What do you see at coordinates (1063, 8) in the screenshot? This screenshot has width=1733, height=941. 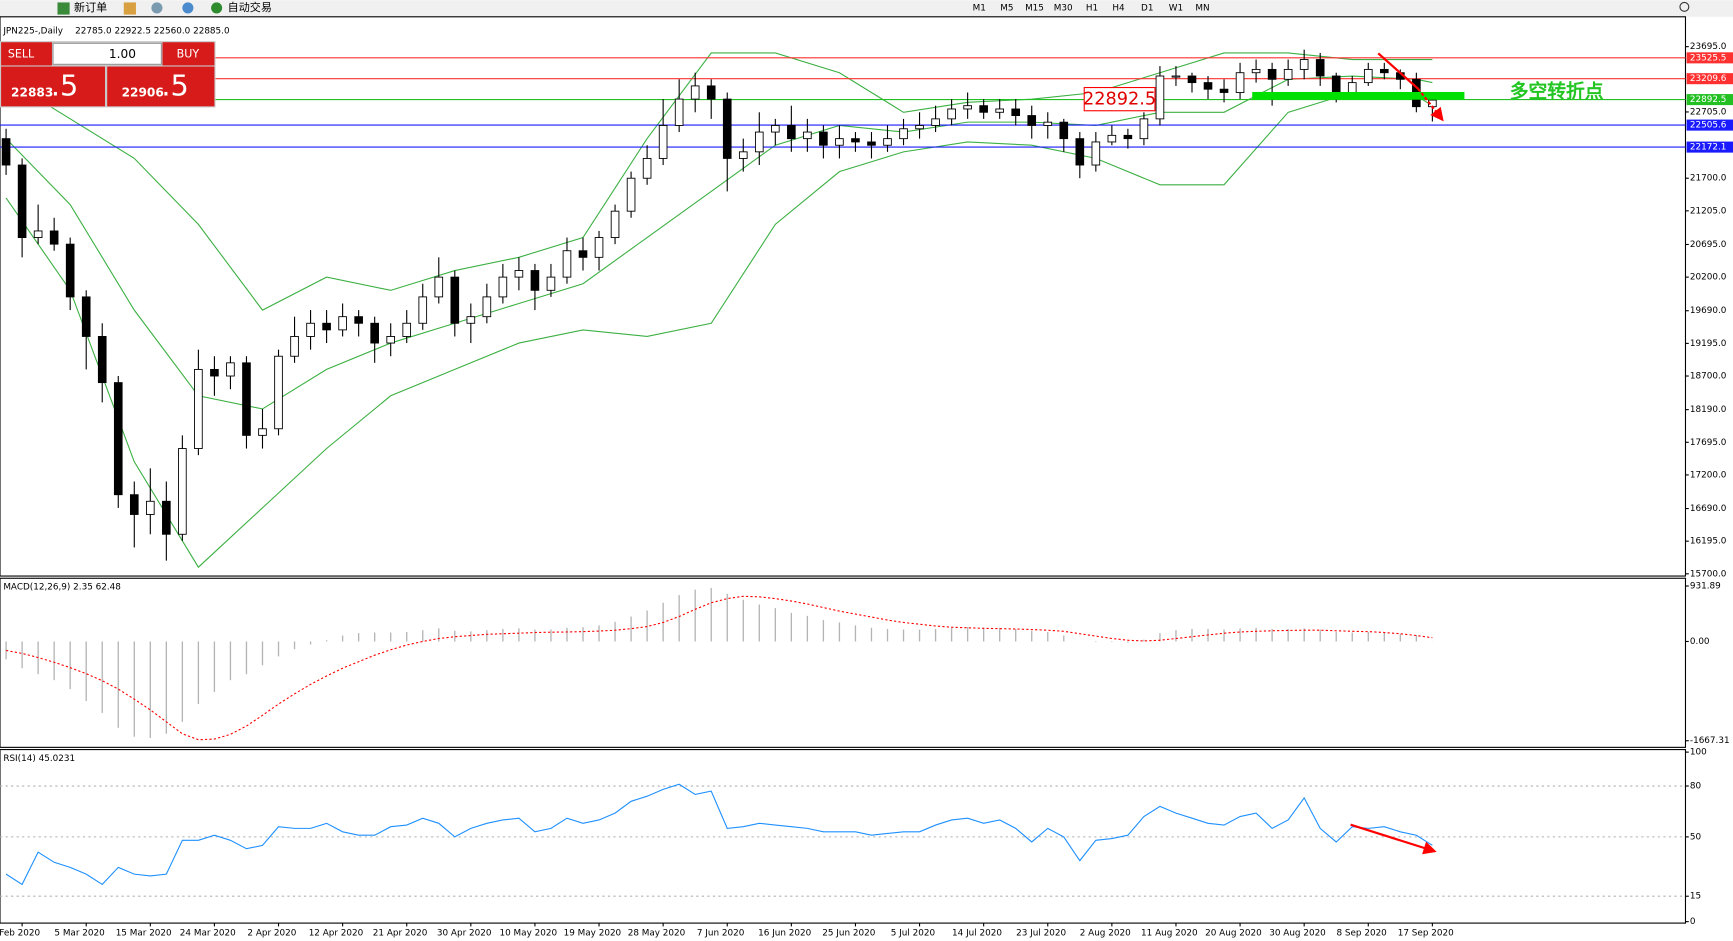 I see `timeframe: M30` at bounding box center [1063, 8].